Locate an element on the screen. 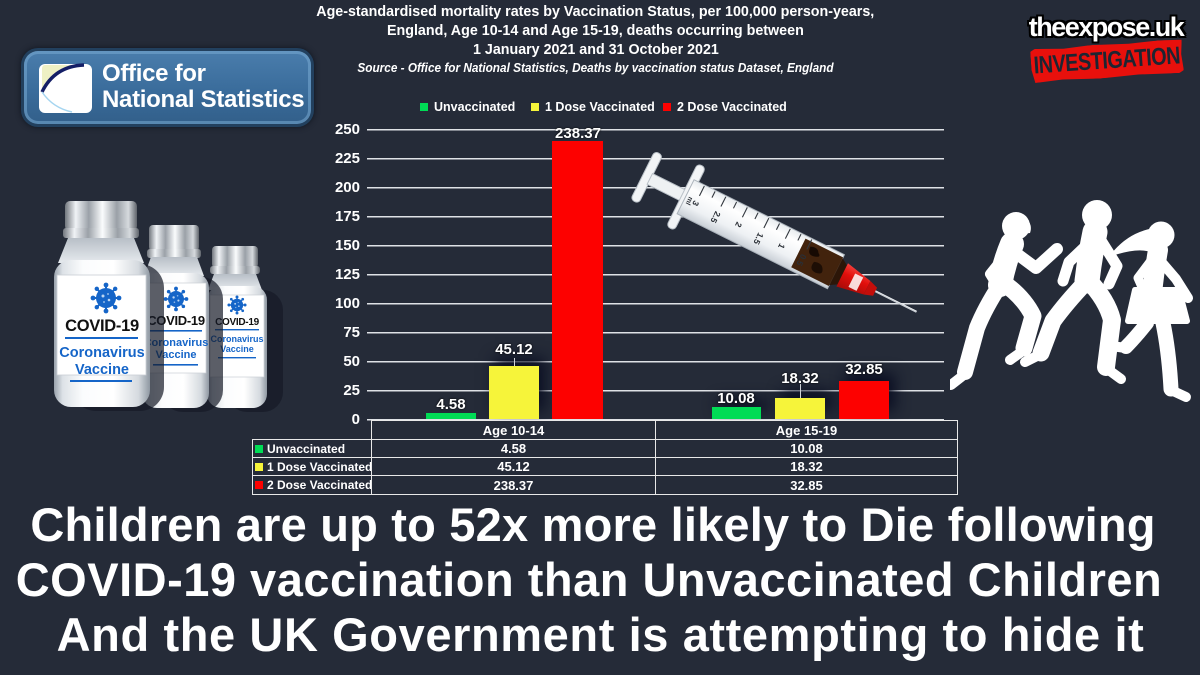 The height and width of the screenshot is (675, 1200). svg-text: 2.5 is located at coordinates (715, 217).